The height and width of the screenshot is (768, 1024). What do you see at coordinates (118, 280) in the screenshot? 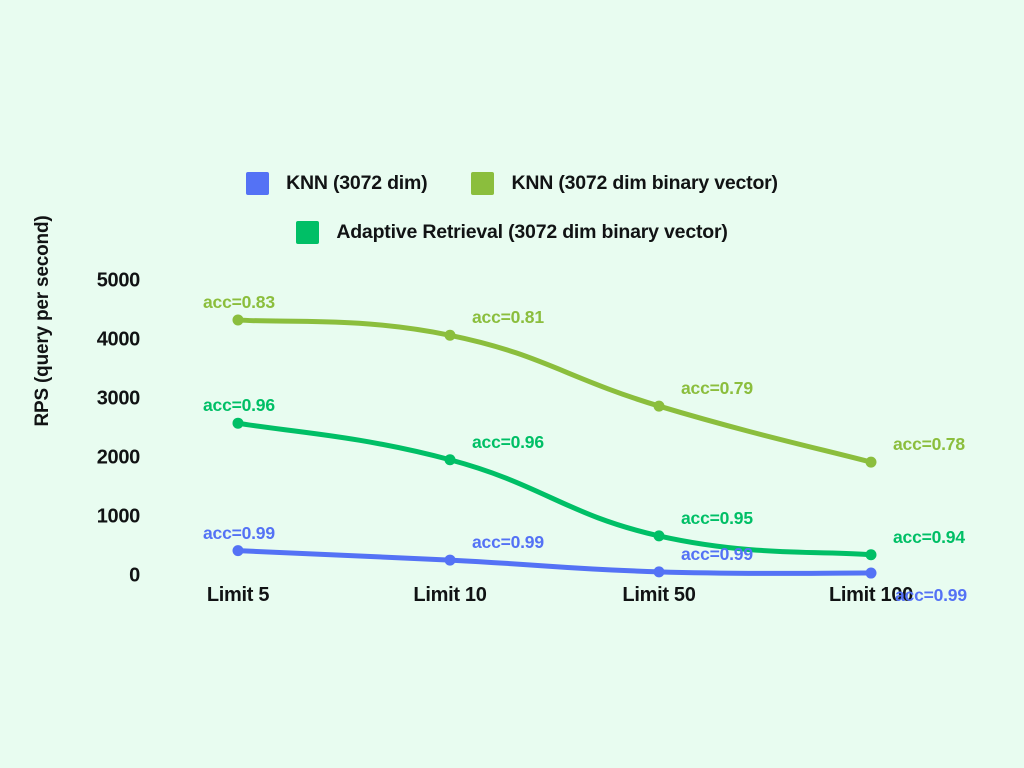
I see `y-tick-label: 5000` at bounding box center [118, 280].